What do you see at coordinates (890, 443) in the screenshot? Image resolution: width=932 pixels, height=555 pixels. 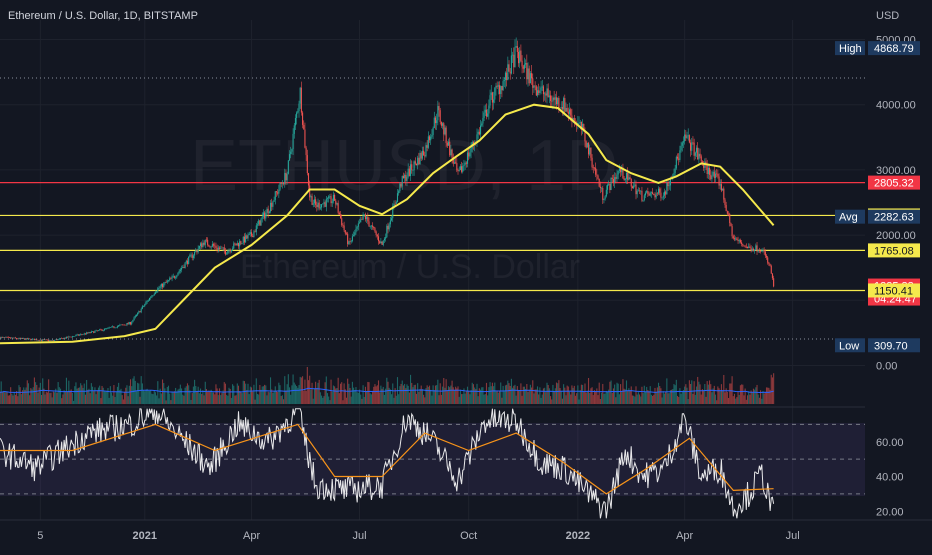 I see `rsi-tick-label: 60.00` at bounding box center [890, 443].